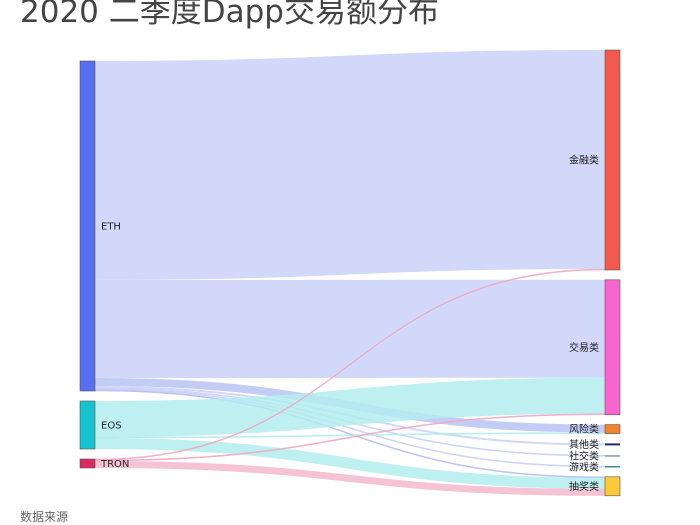  Describe the element at coordinates (114, 464) in the screenshot. I see `node-label-TRON: TRON` at that location.